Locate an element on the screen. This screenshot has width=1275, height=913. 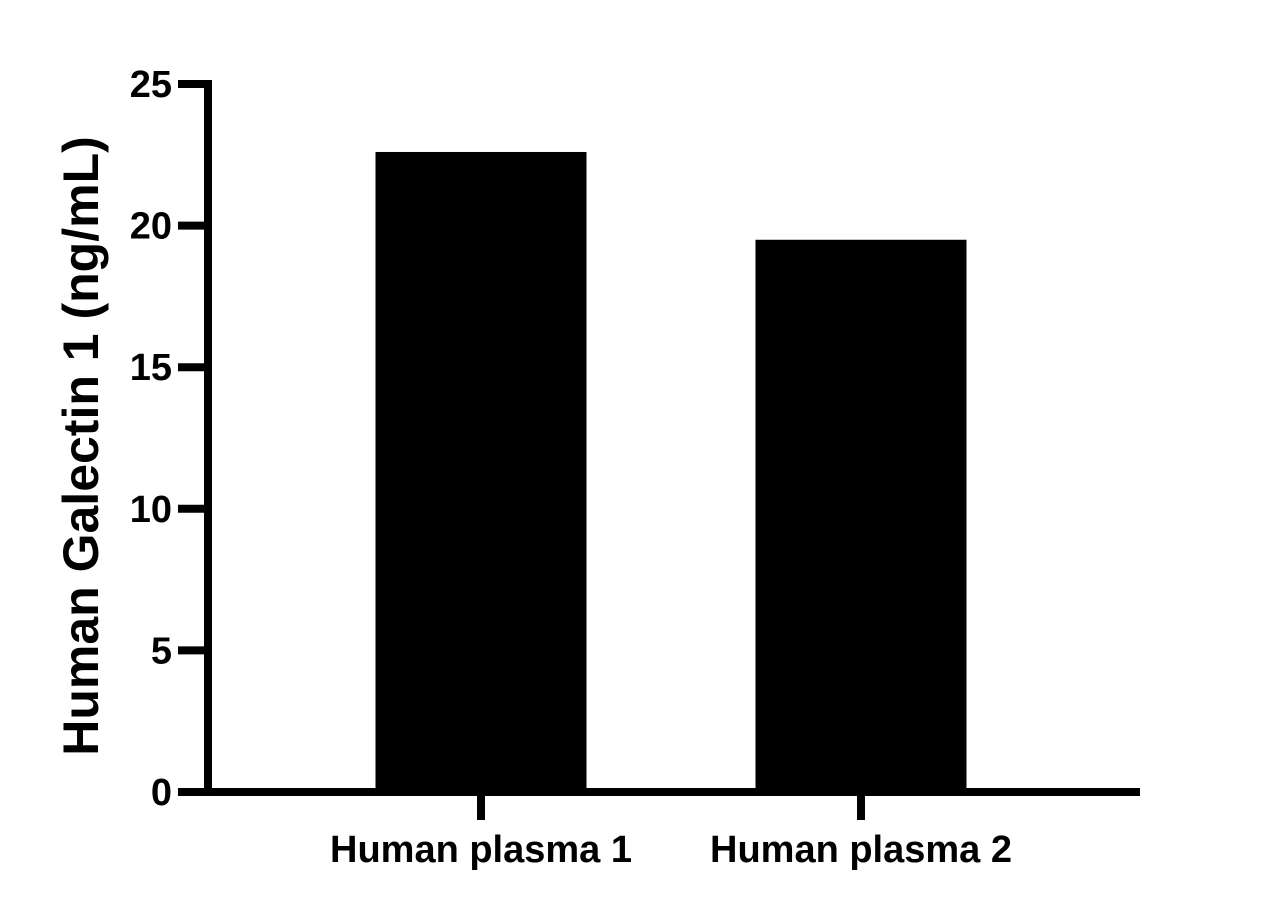
y-ticks-group: 0 5 10 15 20 25 is located at coordinates (169, 439).